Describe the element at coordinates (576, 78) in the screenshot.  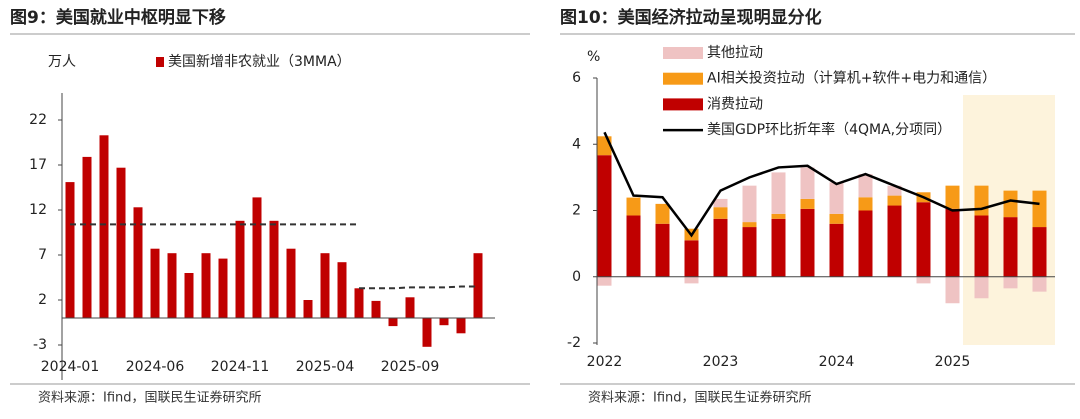
I see `y-tick-label: 6` at that location.